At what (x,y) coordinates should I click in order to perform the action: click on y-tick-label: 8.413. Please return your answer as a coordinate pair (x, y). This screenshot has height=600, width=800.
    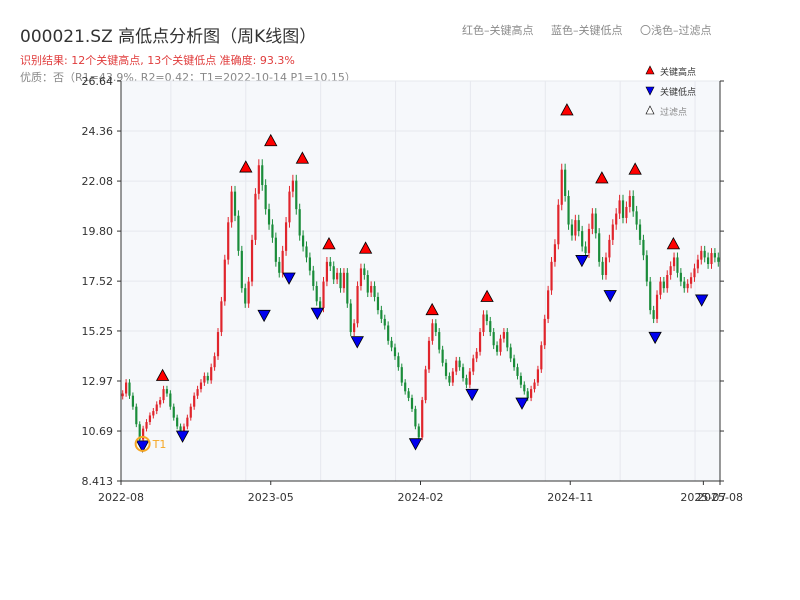
    Looking at the image, I should click on (98, 481).